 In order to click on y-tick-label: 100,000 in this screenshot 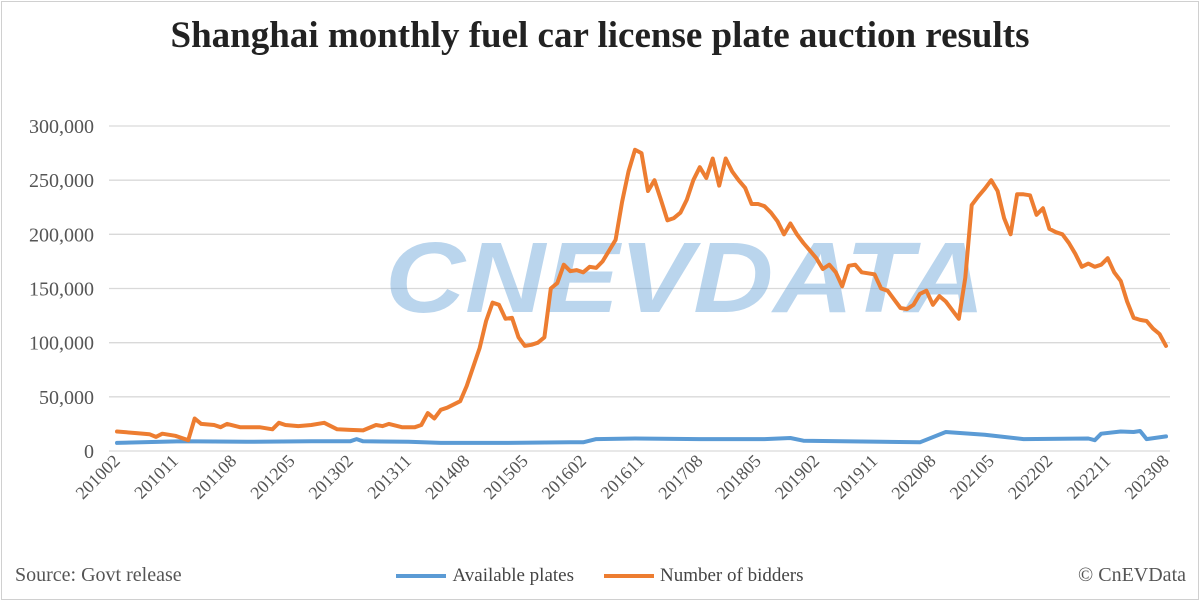, I will do `click(61, 344)`.